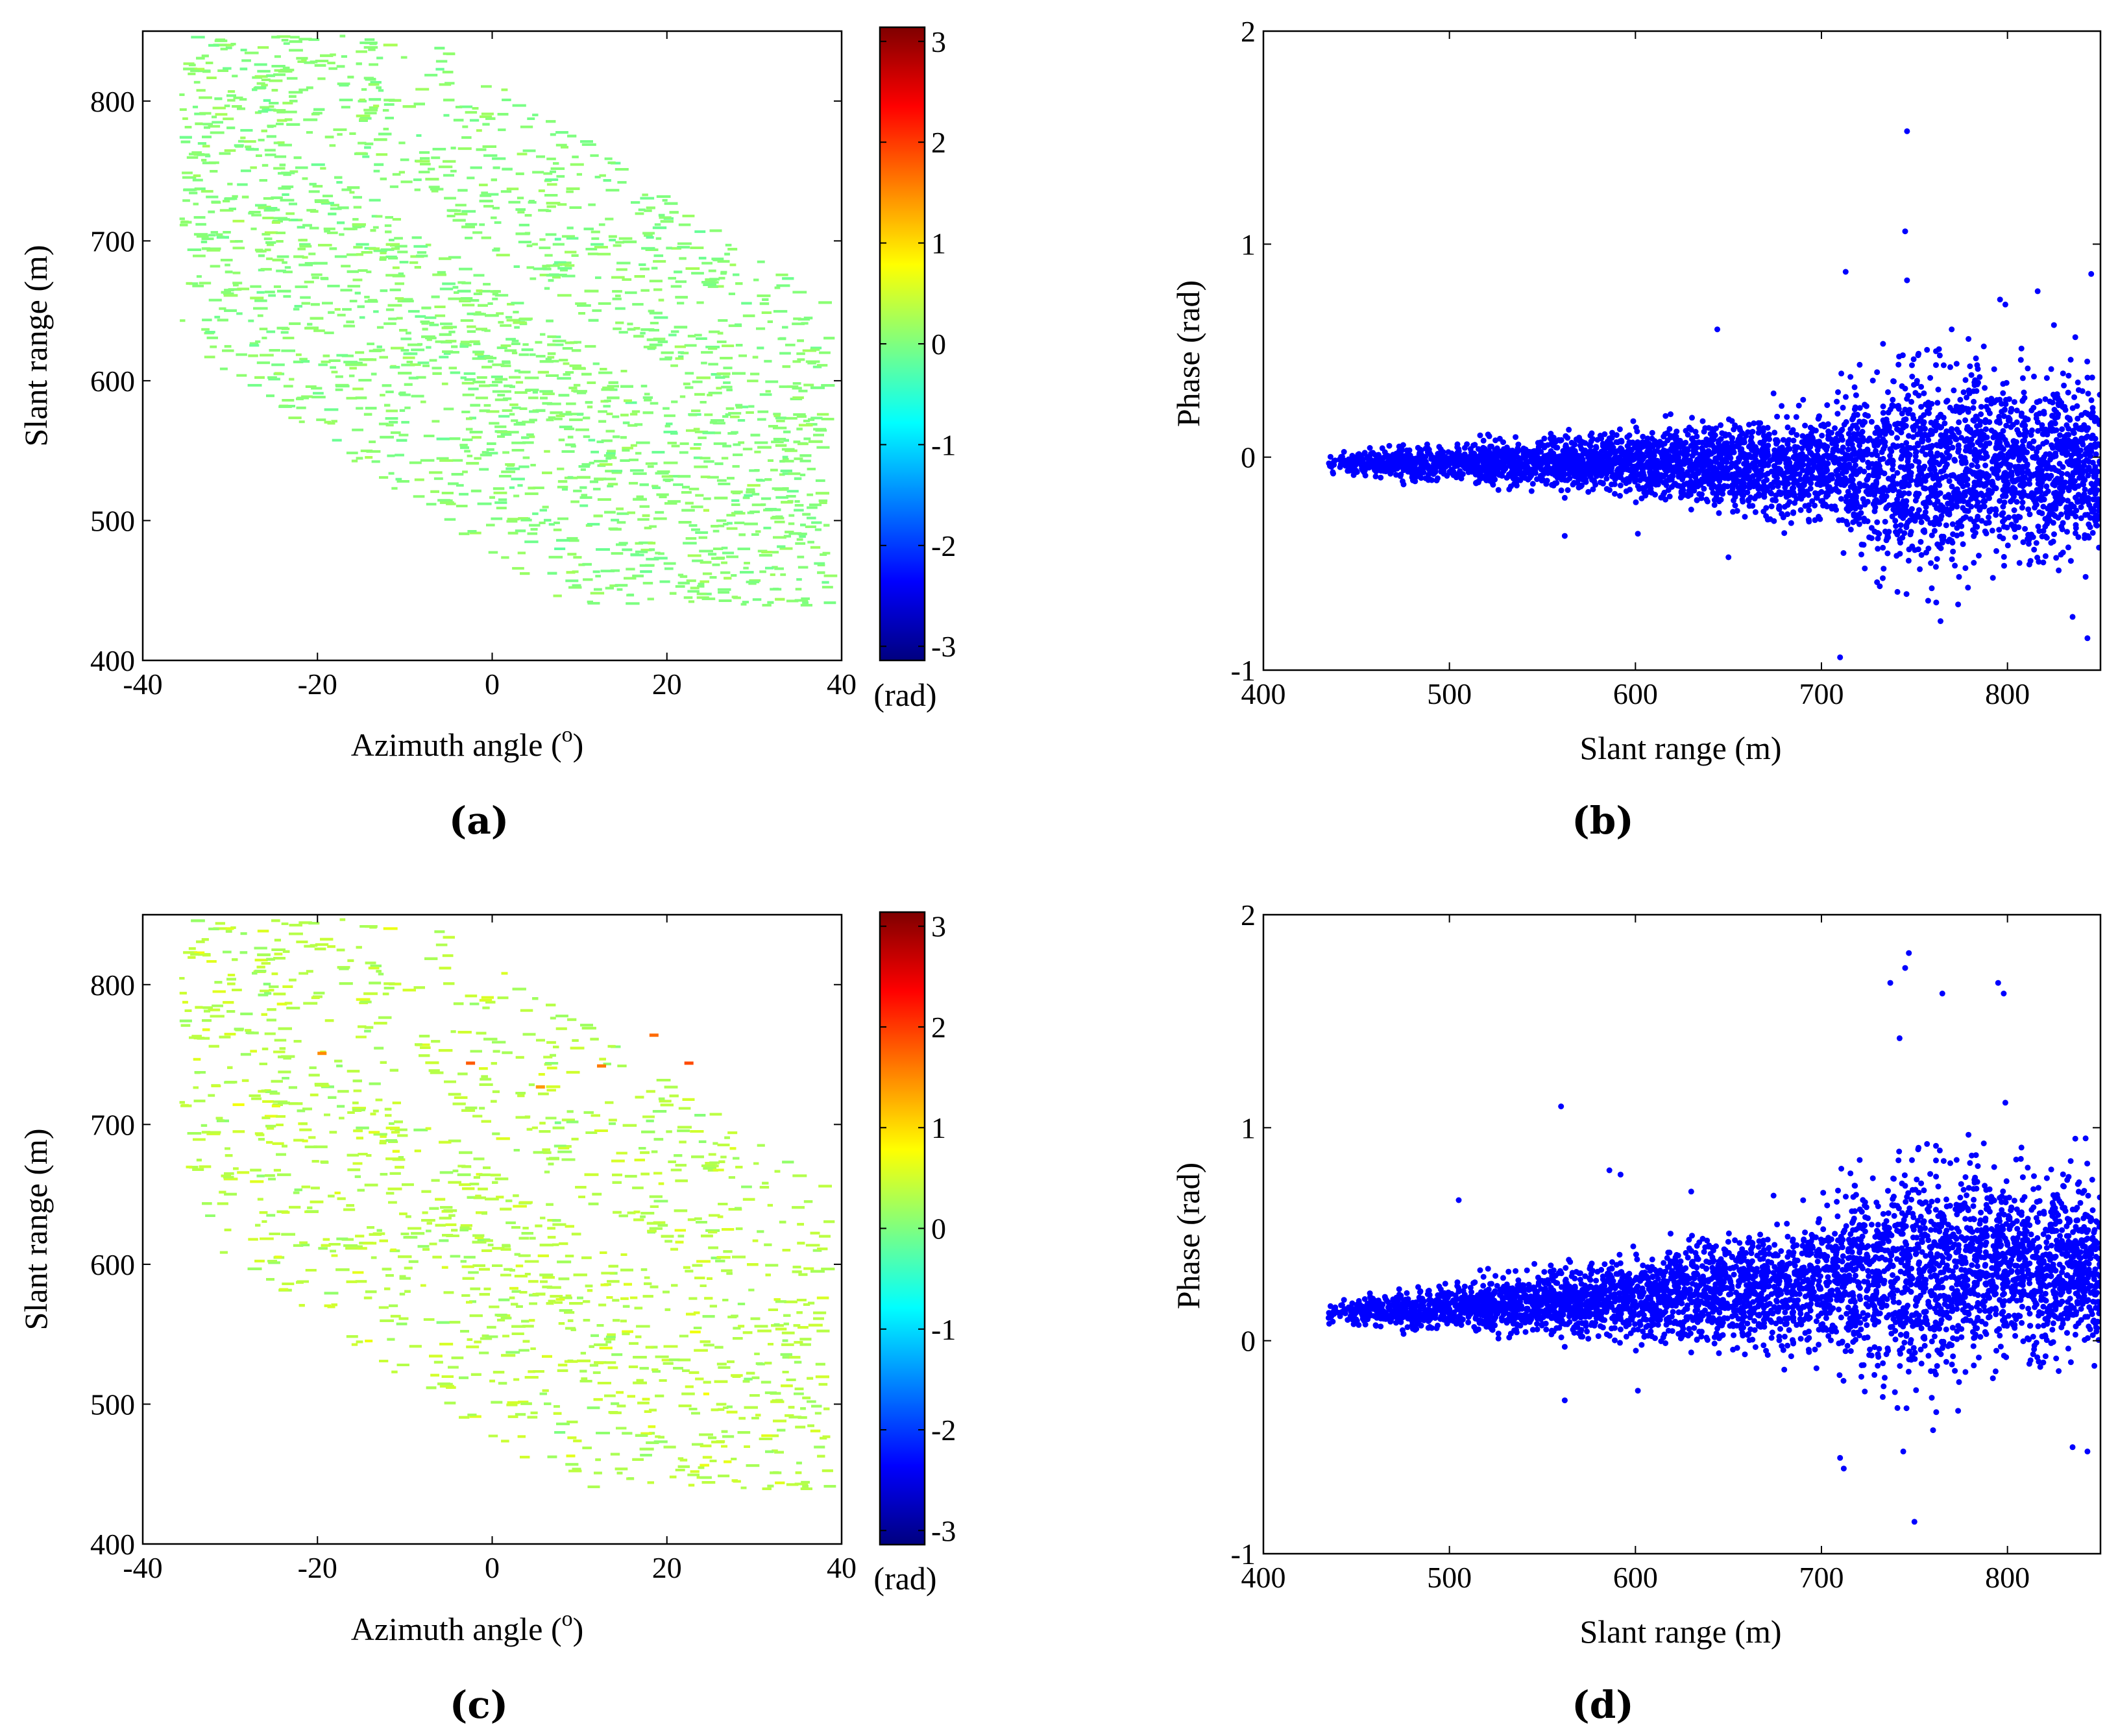  What do you see at coordinates (1713, 394) in the screenshot?
I see `scatter-b-points` at bounding box center [1713, 394].